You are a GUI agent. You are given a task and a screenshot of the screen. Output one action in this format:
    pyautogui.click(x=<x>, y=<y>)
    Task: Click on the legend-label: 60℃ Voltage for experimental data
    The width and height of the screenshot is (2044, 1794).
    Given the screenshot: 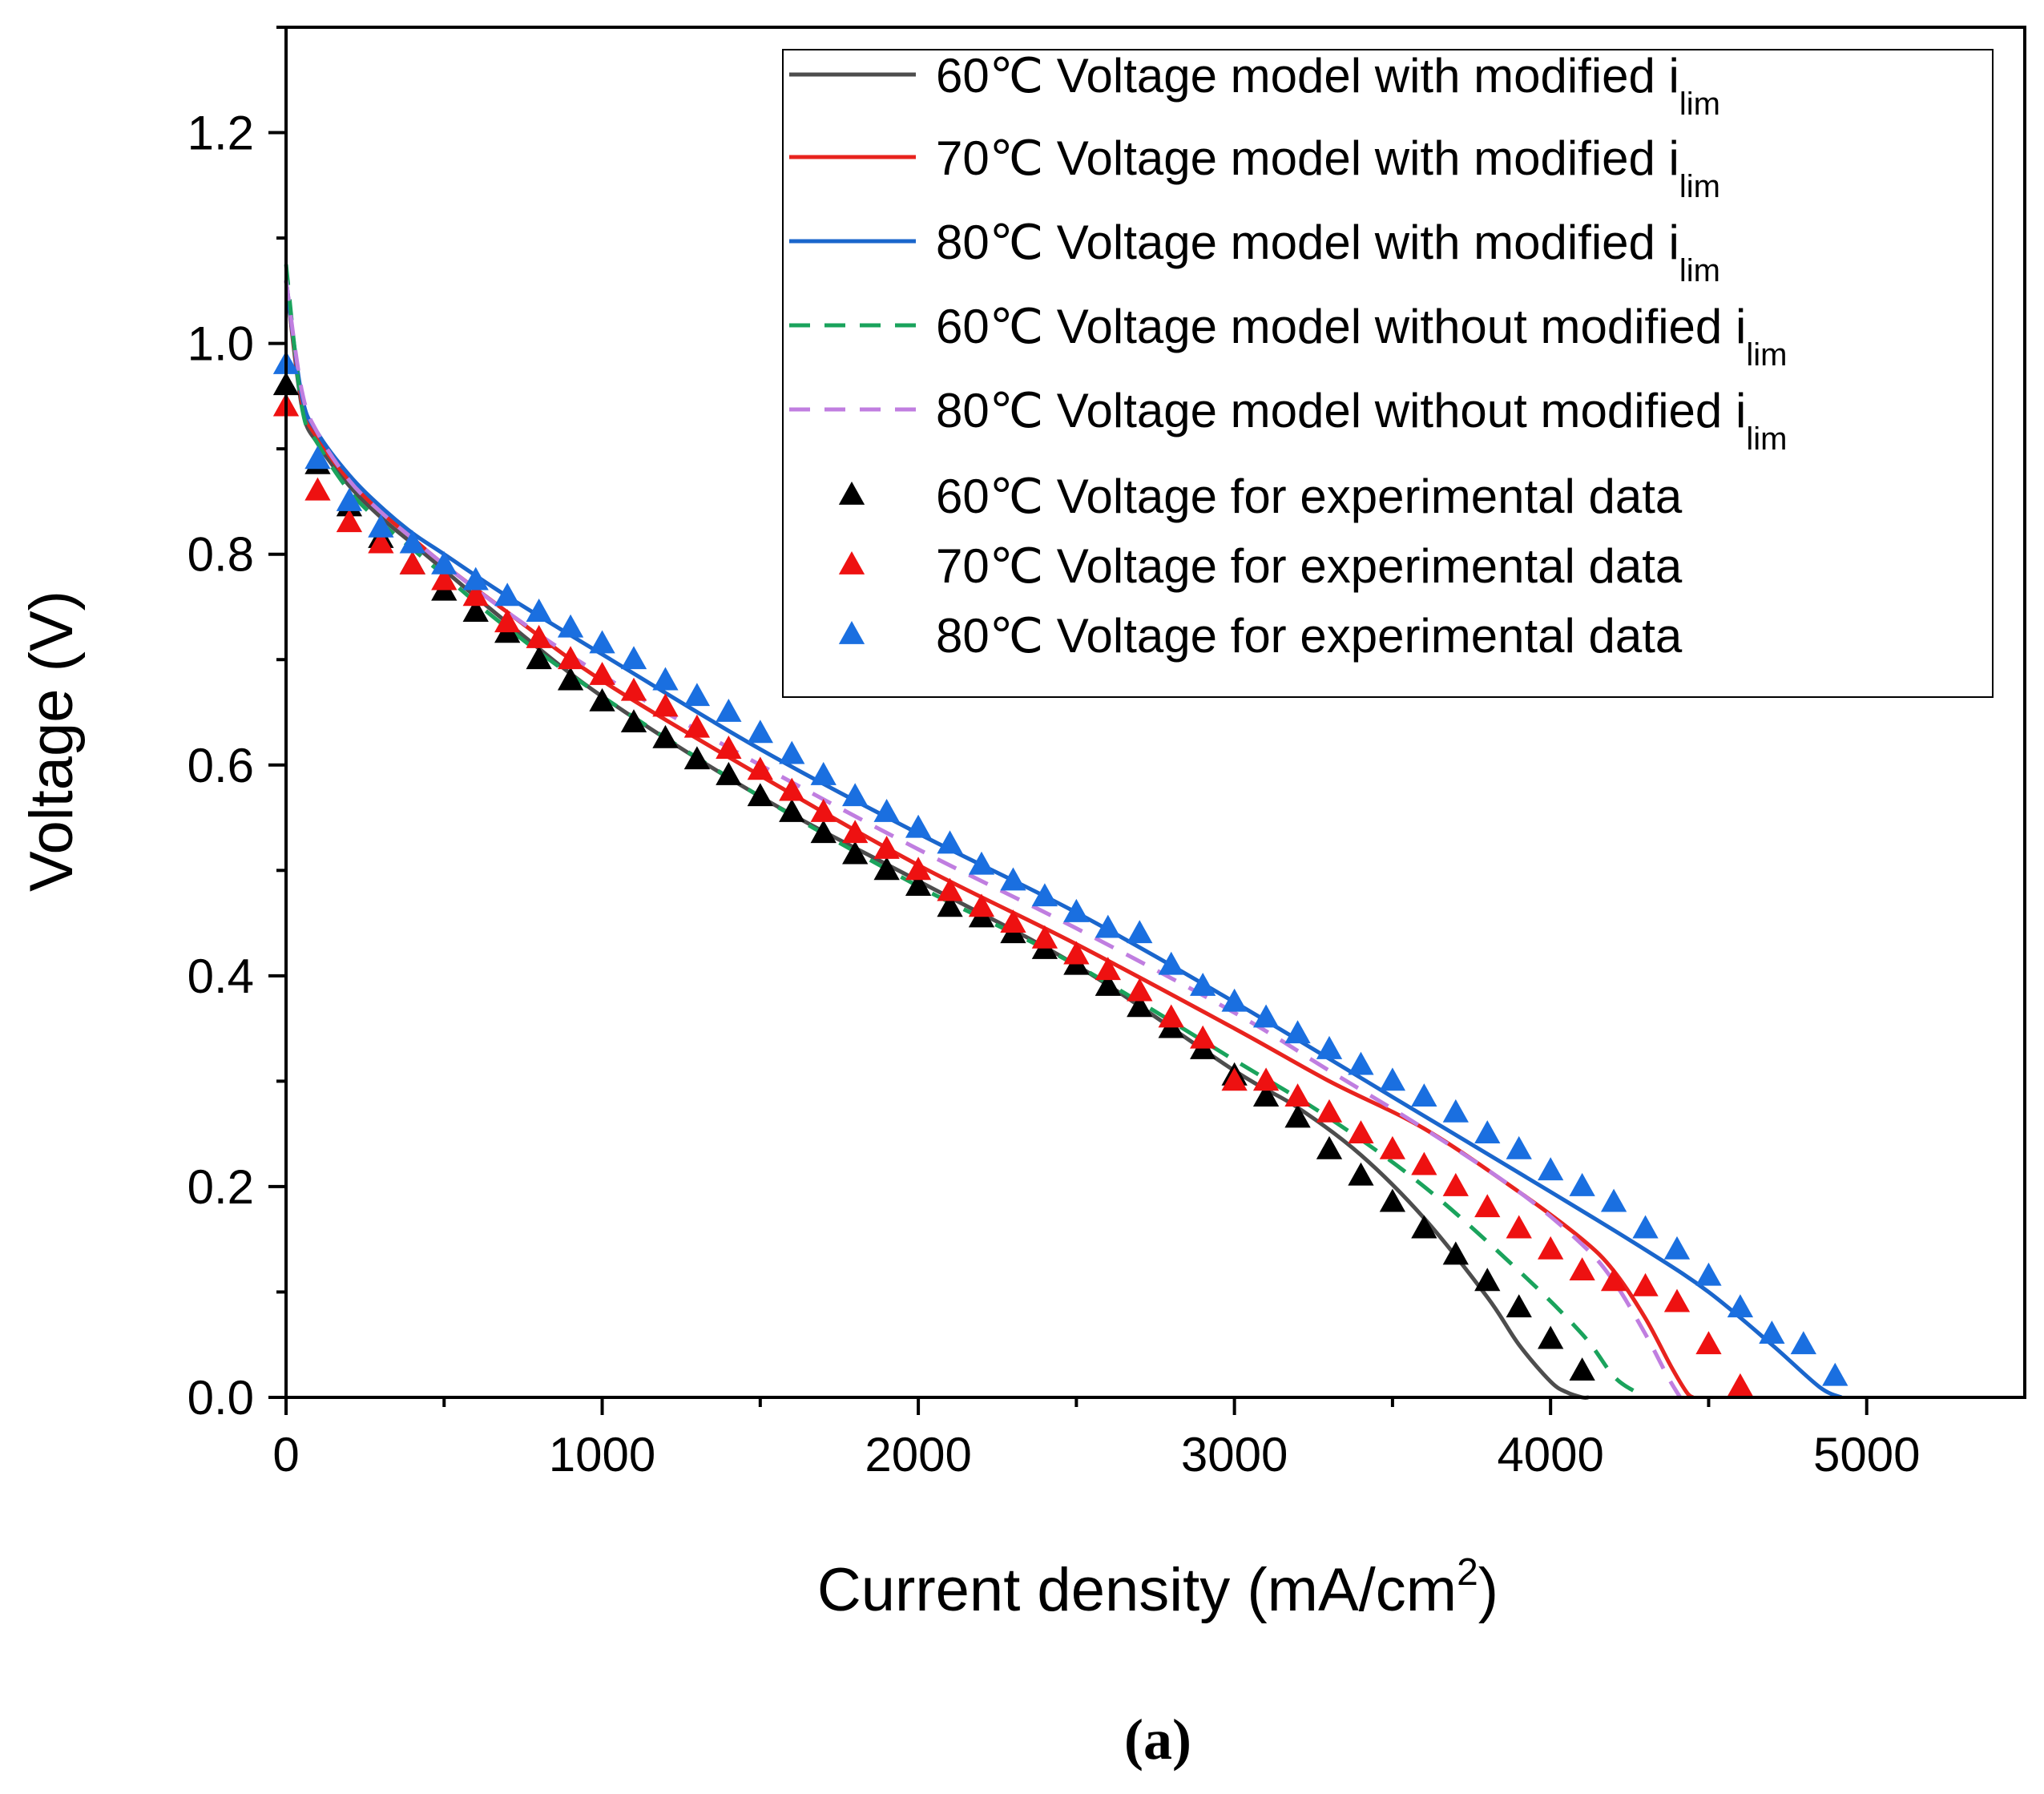 What is the action you would take?
    pyautogui.click(x=1309, y=497)
    